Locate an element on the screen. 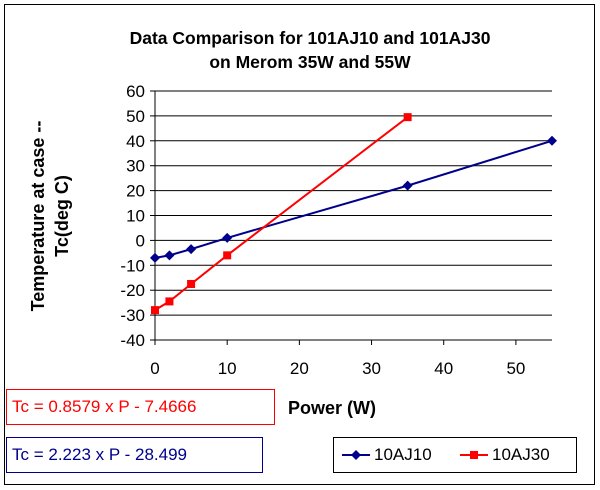 The height and width of the screenshot is (490, 600). y-tick-label-2: -20 is located at coordinates (132, 290).